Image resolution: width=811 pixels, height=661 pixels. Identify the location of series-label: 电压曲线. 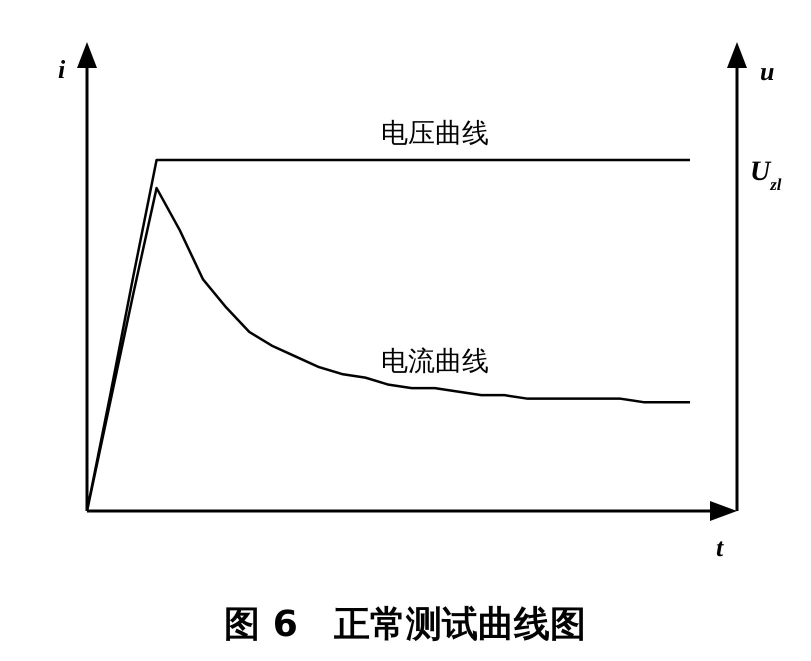
(434, 133).